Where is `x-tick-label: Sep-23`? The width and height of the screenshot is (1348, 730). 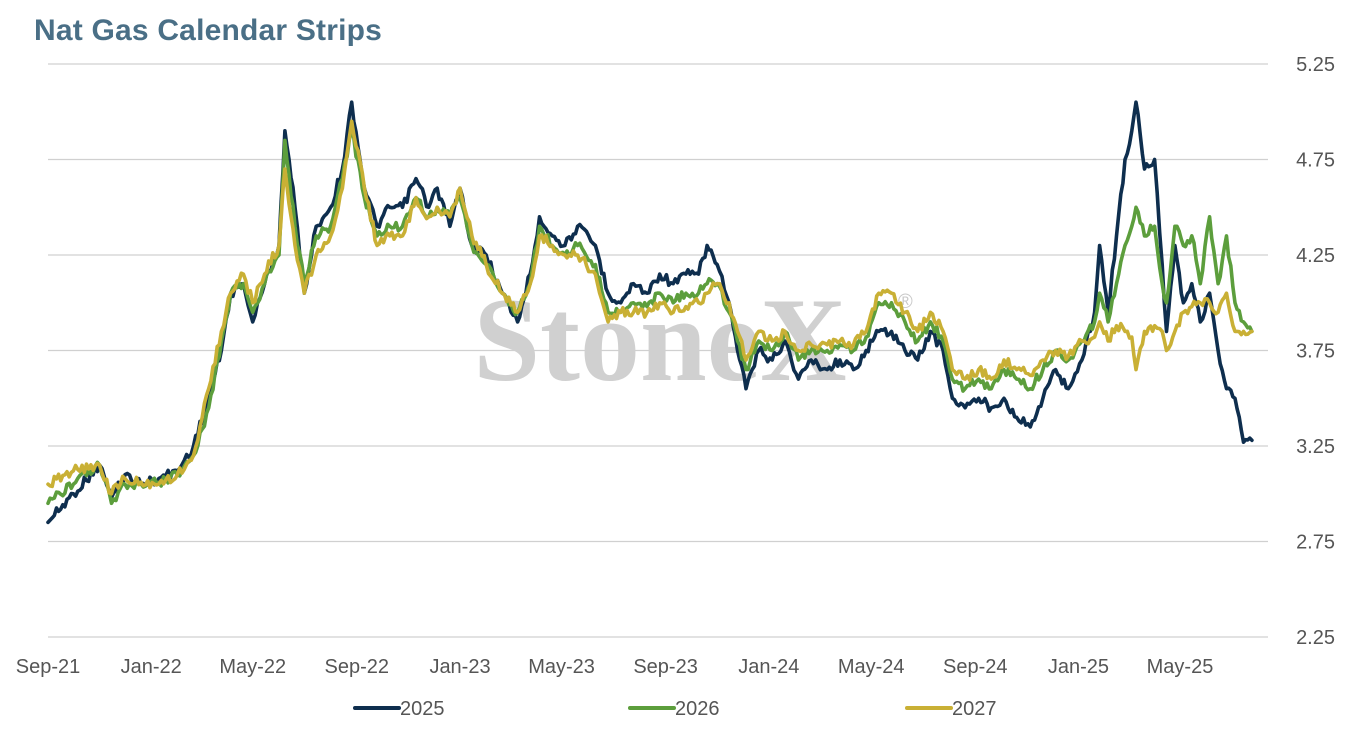 x-tick-label: Sep-23 is located at coordinates (665, 667).